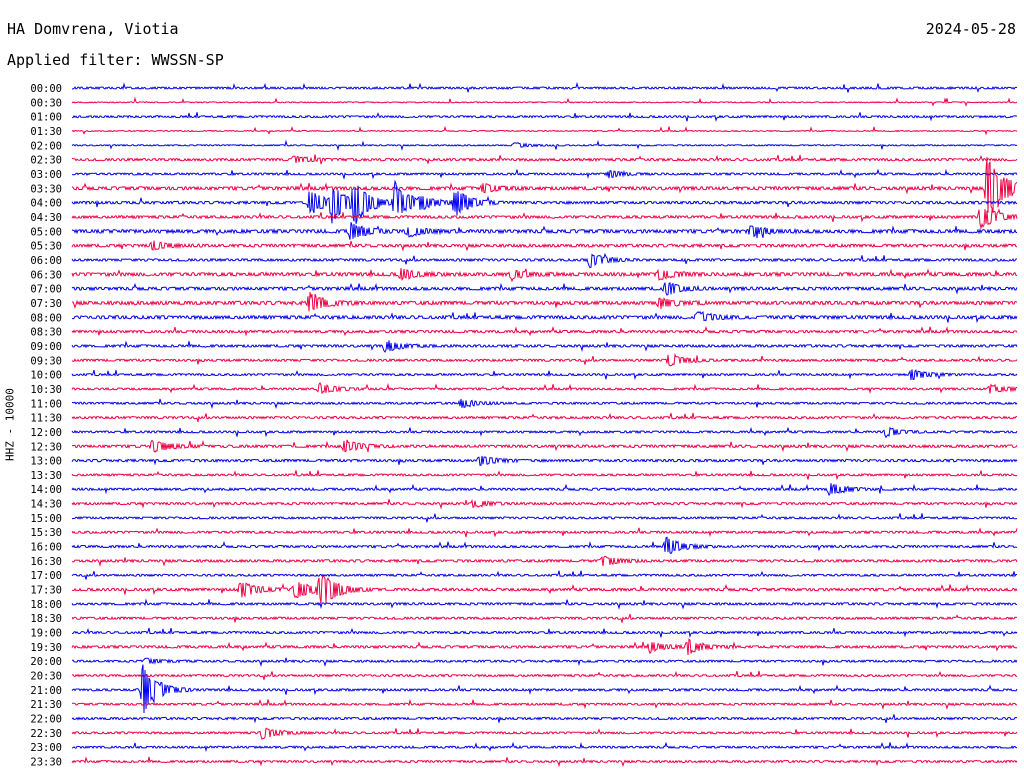 The width and height of the screenshot is (1024, 780). Describe the element at coordinates (46, 691) in the screenshot. I see `row-time-label: 21:00` at that location.